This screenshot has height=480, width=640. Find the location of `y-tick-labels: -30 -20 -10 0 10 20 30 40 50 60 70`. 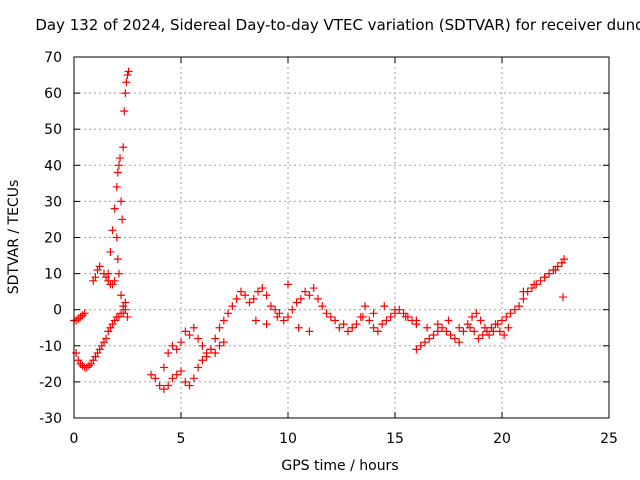

y-tick-labels: -30 -20 -10 0 10 20 30 40 50 60 70 is located at coordinates (50, 238).